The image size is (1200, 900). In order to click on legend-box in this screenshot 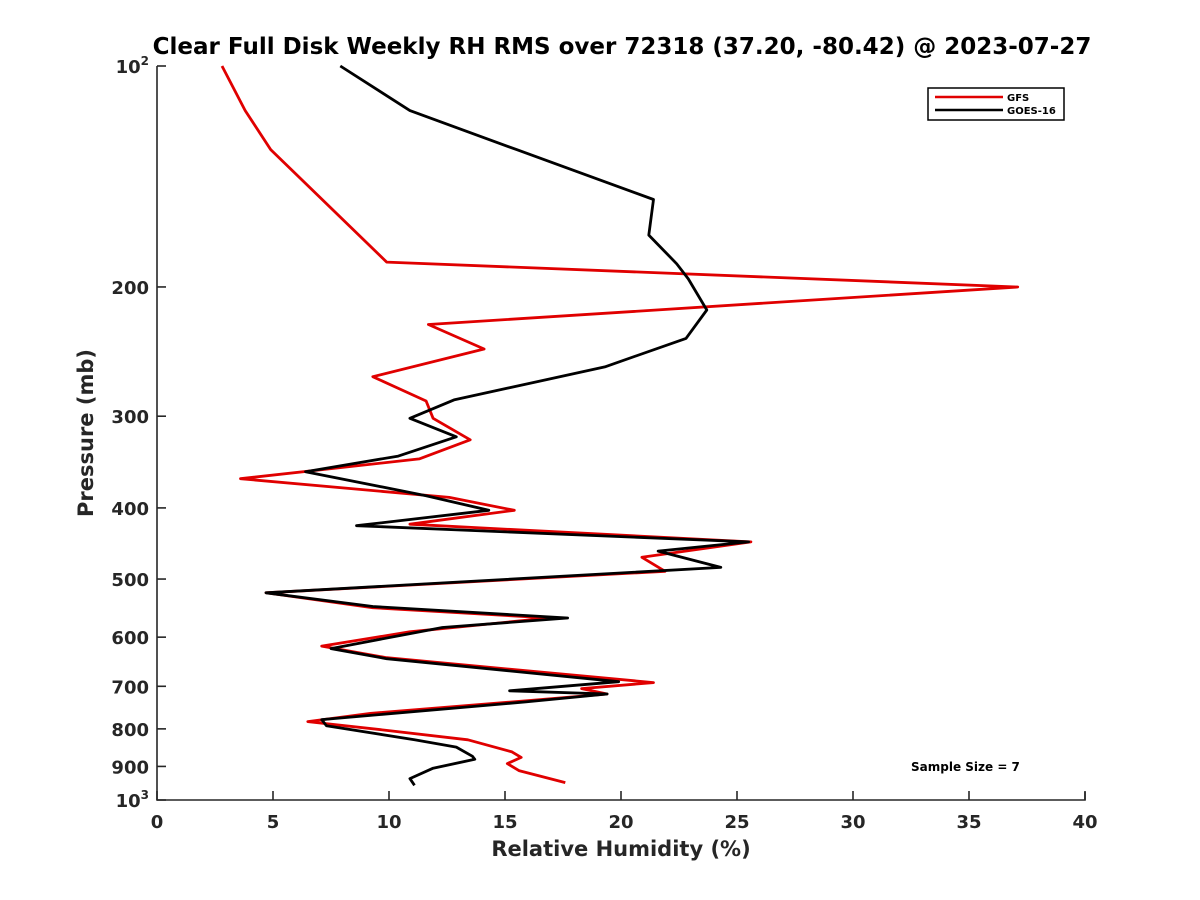, I will do `click(996, 104)`.